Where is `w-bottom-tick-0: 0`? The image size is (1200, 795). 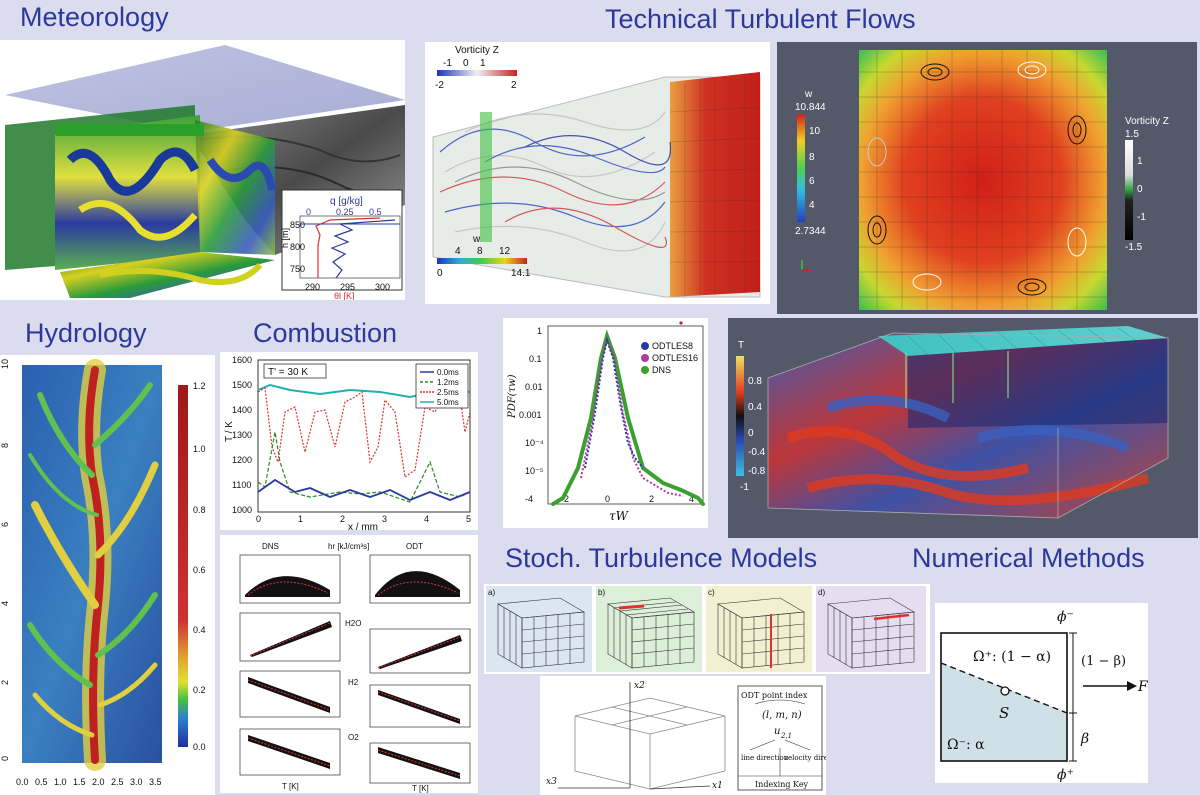
w-bottom-tick-0: 0 is located at coordinates (440, 273).